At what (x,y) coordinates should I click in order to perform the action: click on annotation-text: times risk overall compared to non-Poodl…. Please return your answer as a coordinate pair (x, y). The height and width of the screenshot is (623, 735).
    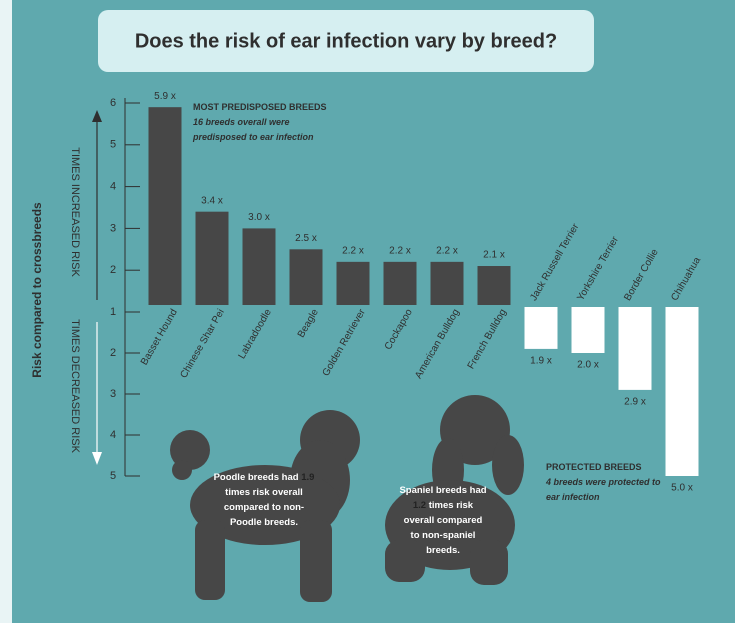
    Looking at the image, I should click on (264, 507).